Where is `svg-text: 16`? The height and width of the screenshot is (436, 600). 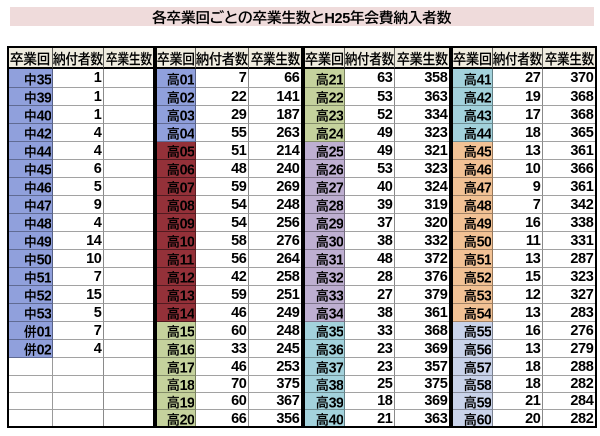 svg-text: 16 is located at coordinates (186, 350).